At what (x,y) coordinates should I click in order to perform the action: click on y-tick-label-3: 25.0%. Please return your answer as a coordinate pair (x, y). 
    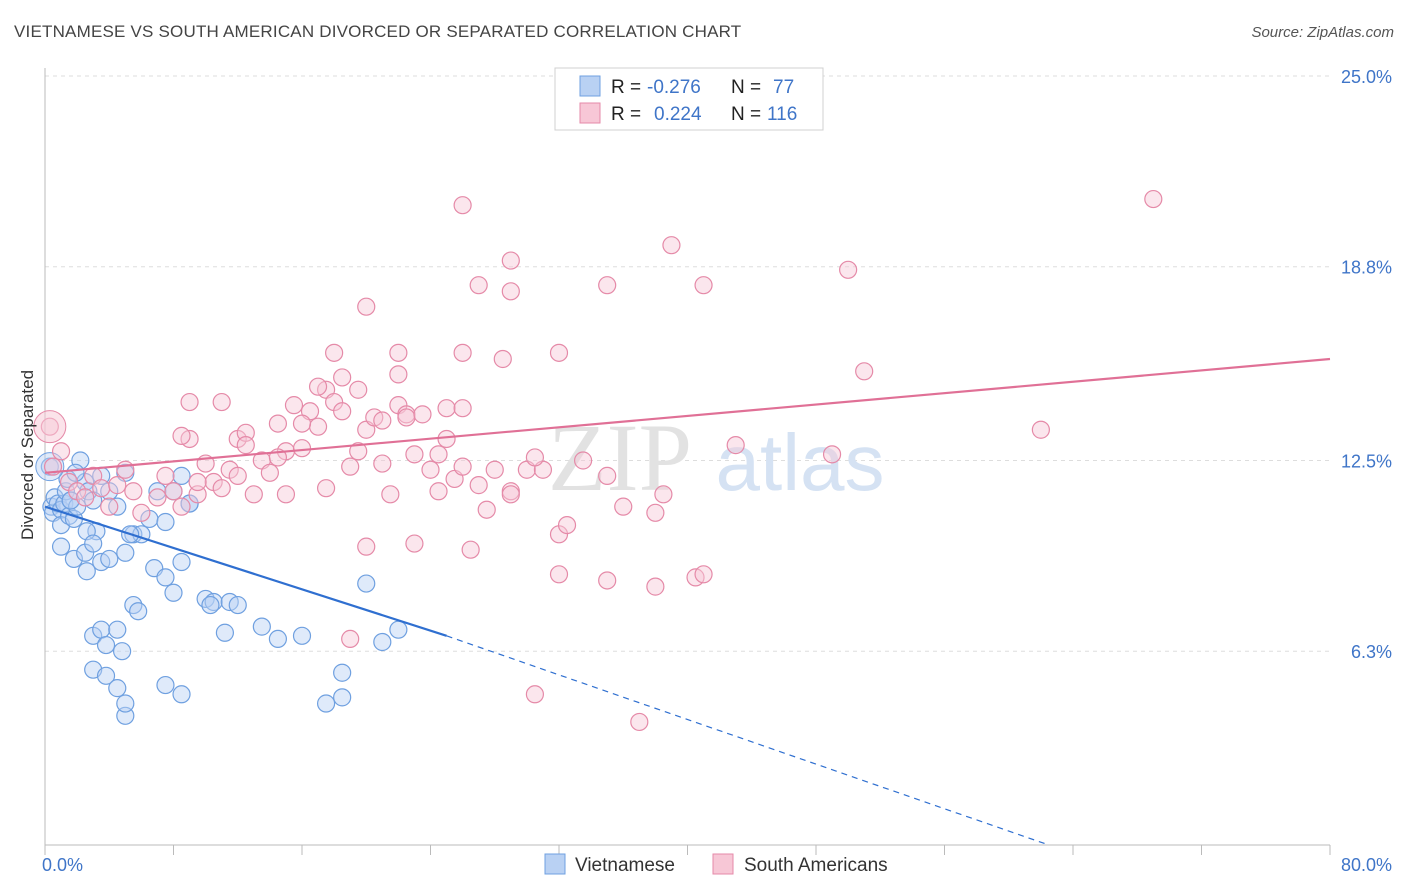
    Looking at the image, I should click on (1366, 77).